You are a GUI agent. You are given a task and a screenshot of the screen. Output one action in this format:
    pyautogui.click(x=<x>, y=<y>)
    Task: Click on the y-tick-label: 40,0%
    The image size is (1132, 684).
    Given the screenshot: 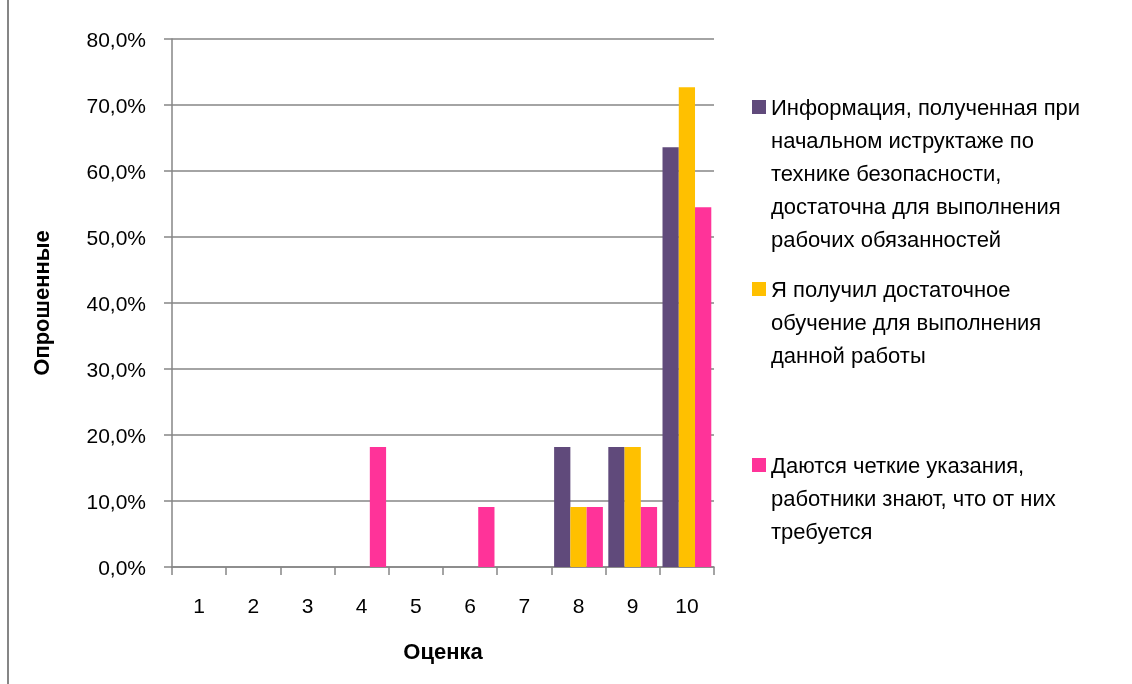 What is the action you would take?
    pyautogui.click(x=116, y=303)
    